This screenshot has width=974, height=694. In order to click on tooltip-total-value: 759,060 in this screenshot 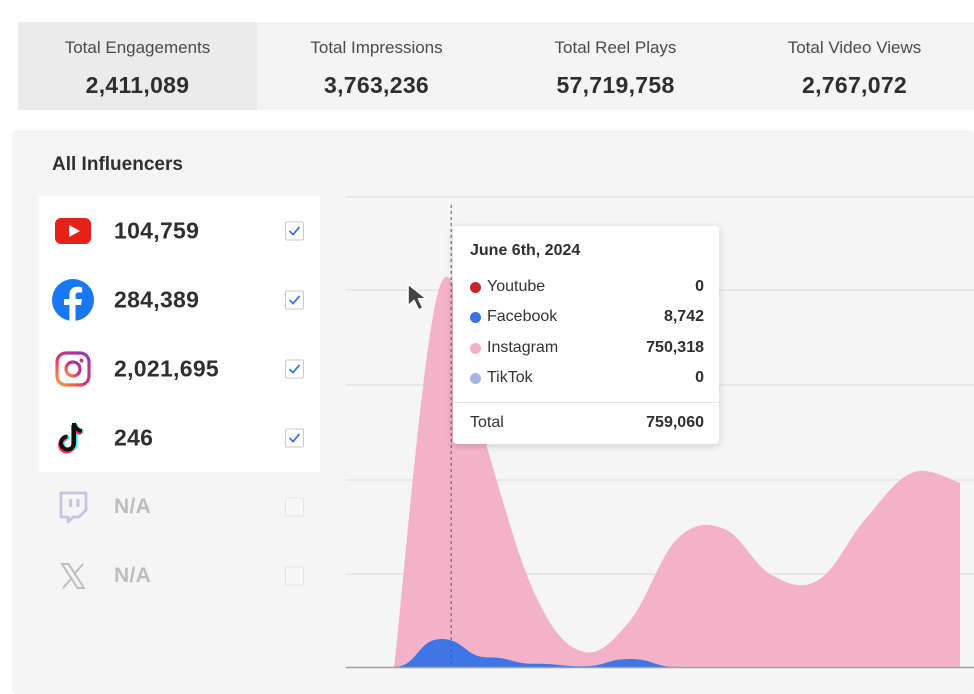, I will do `click(675, 422)`.